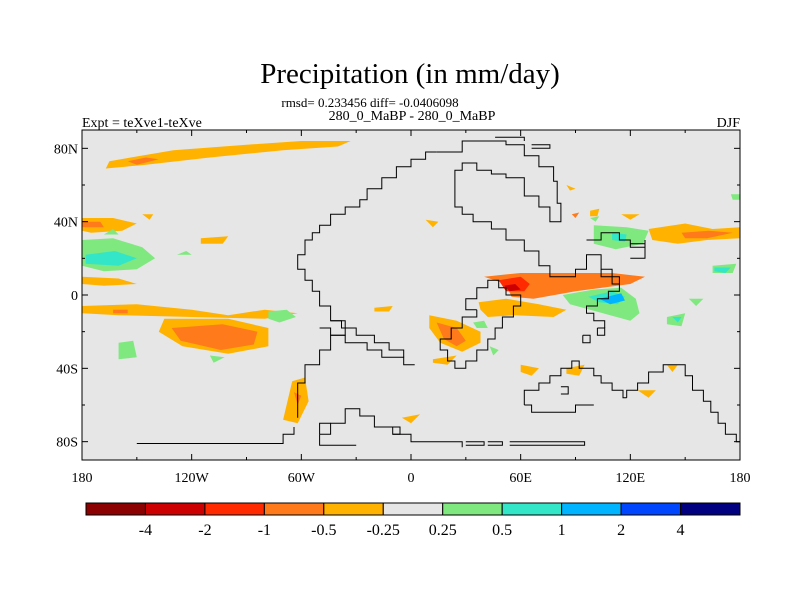 Image resolution: width=800 pixels, height=600 pixels. What do you see at coordinates (520, 478) in the screenshot?
I see `x-tick-label-4: 60E` at bounding box center [520, 478].